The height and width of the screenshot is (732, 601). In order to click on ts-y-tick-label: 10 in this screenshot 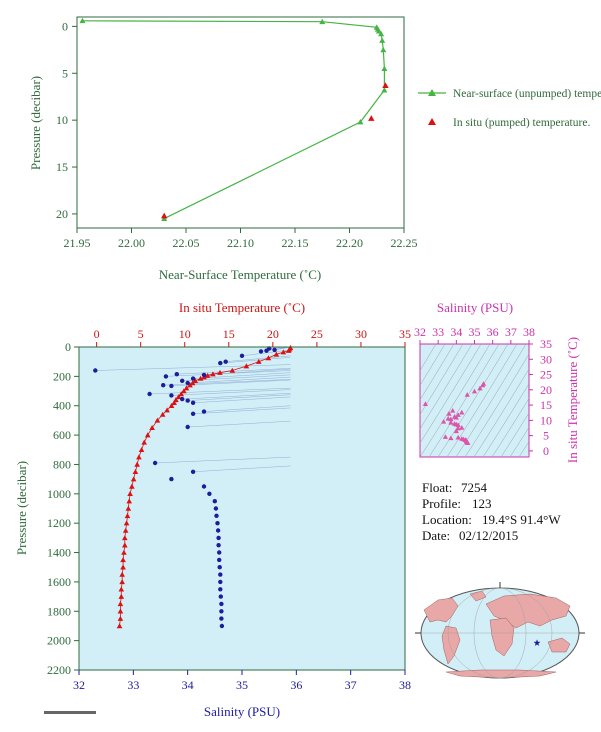, I will do `click(546, 420)`.